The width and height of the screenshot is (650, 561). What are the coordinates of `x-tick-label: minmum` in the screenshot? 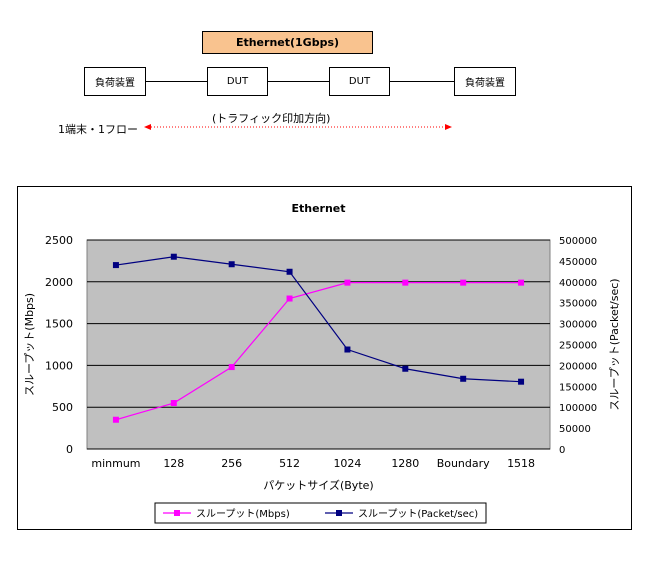 It's located at (115, 463).